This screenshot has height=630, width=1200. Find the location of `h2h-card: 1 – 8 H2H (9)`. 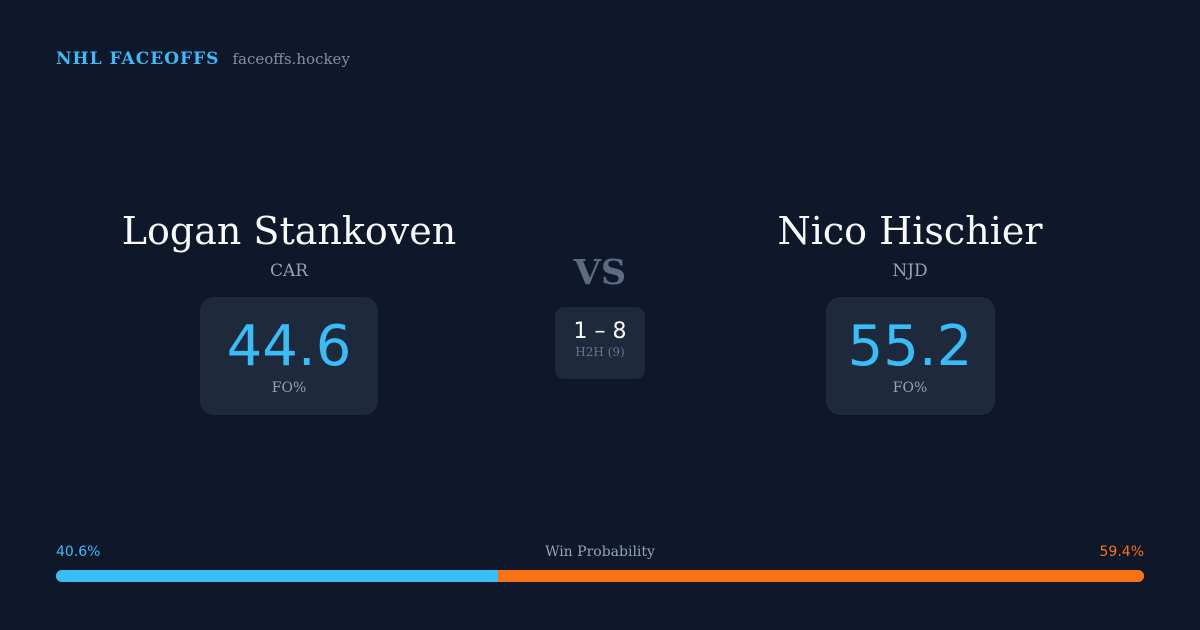

h2h-card: 1 – 8 H2H (9) is located at coordinates (600, 343).